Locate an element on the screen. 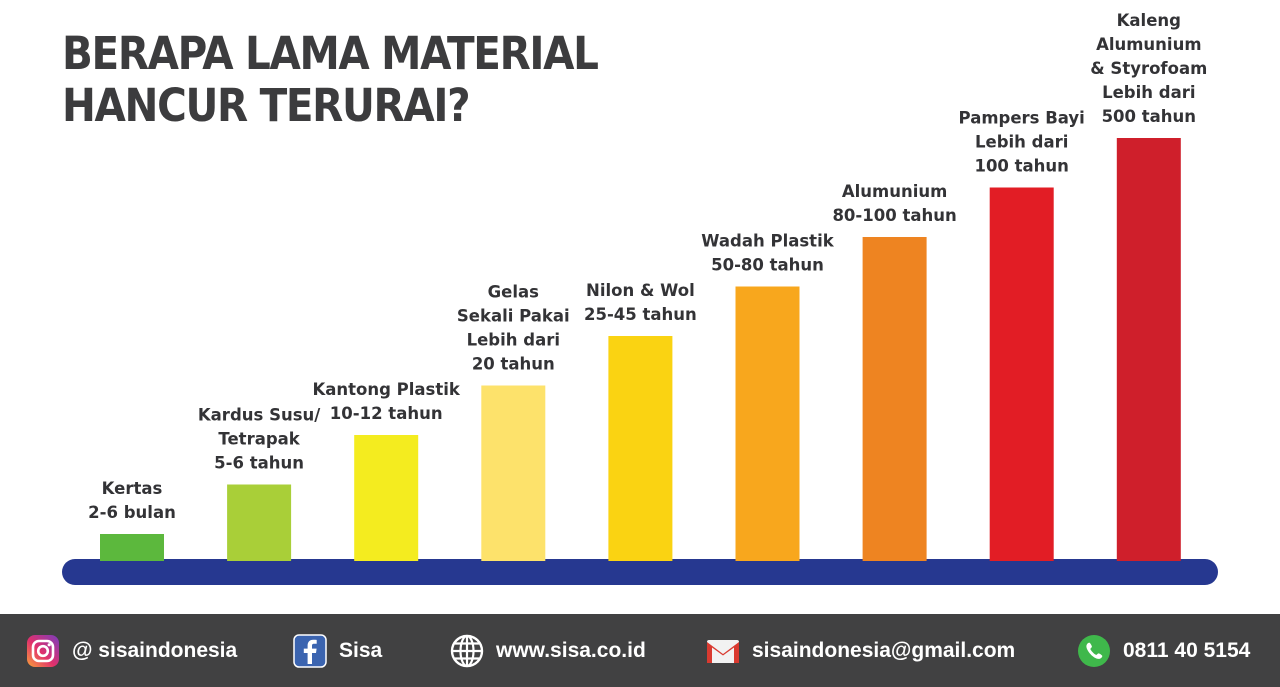 The width and height of the screenshot is (1280, 687). bar-label-line: Kaleng is located at coordinates (1149, 20).